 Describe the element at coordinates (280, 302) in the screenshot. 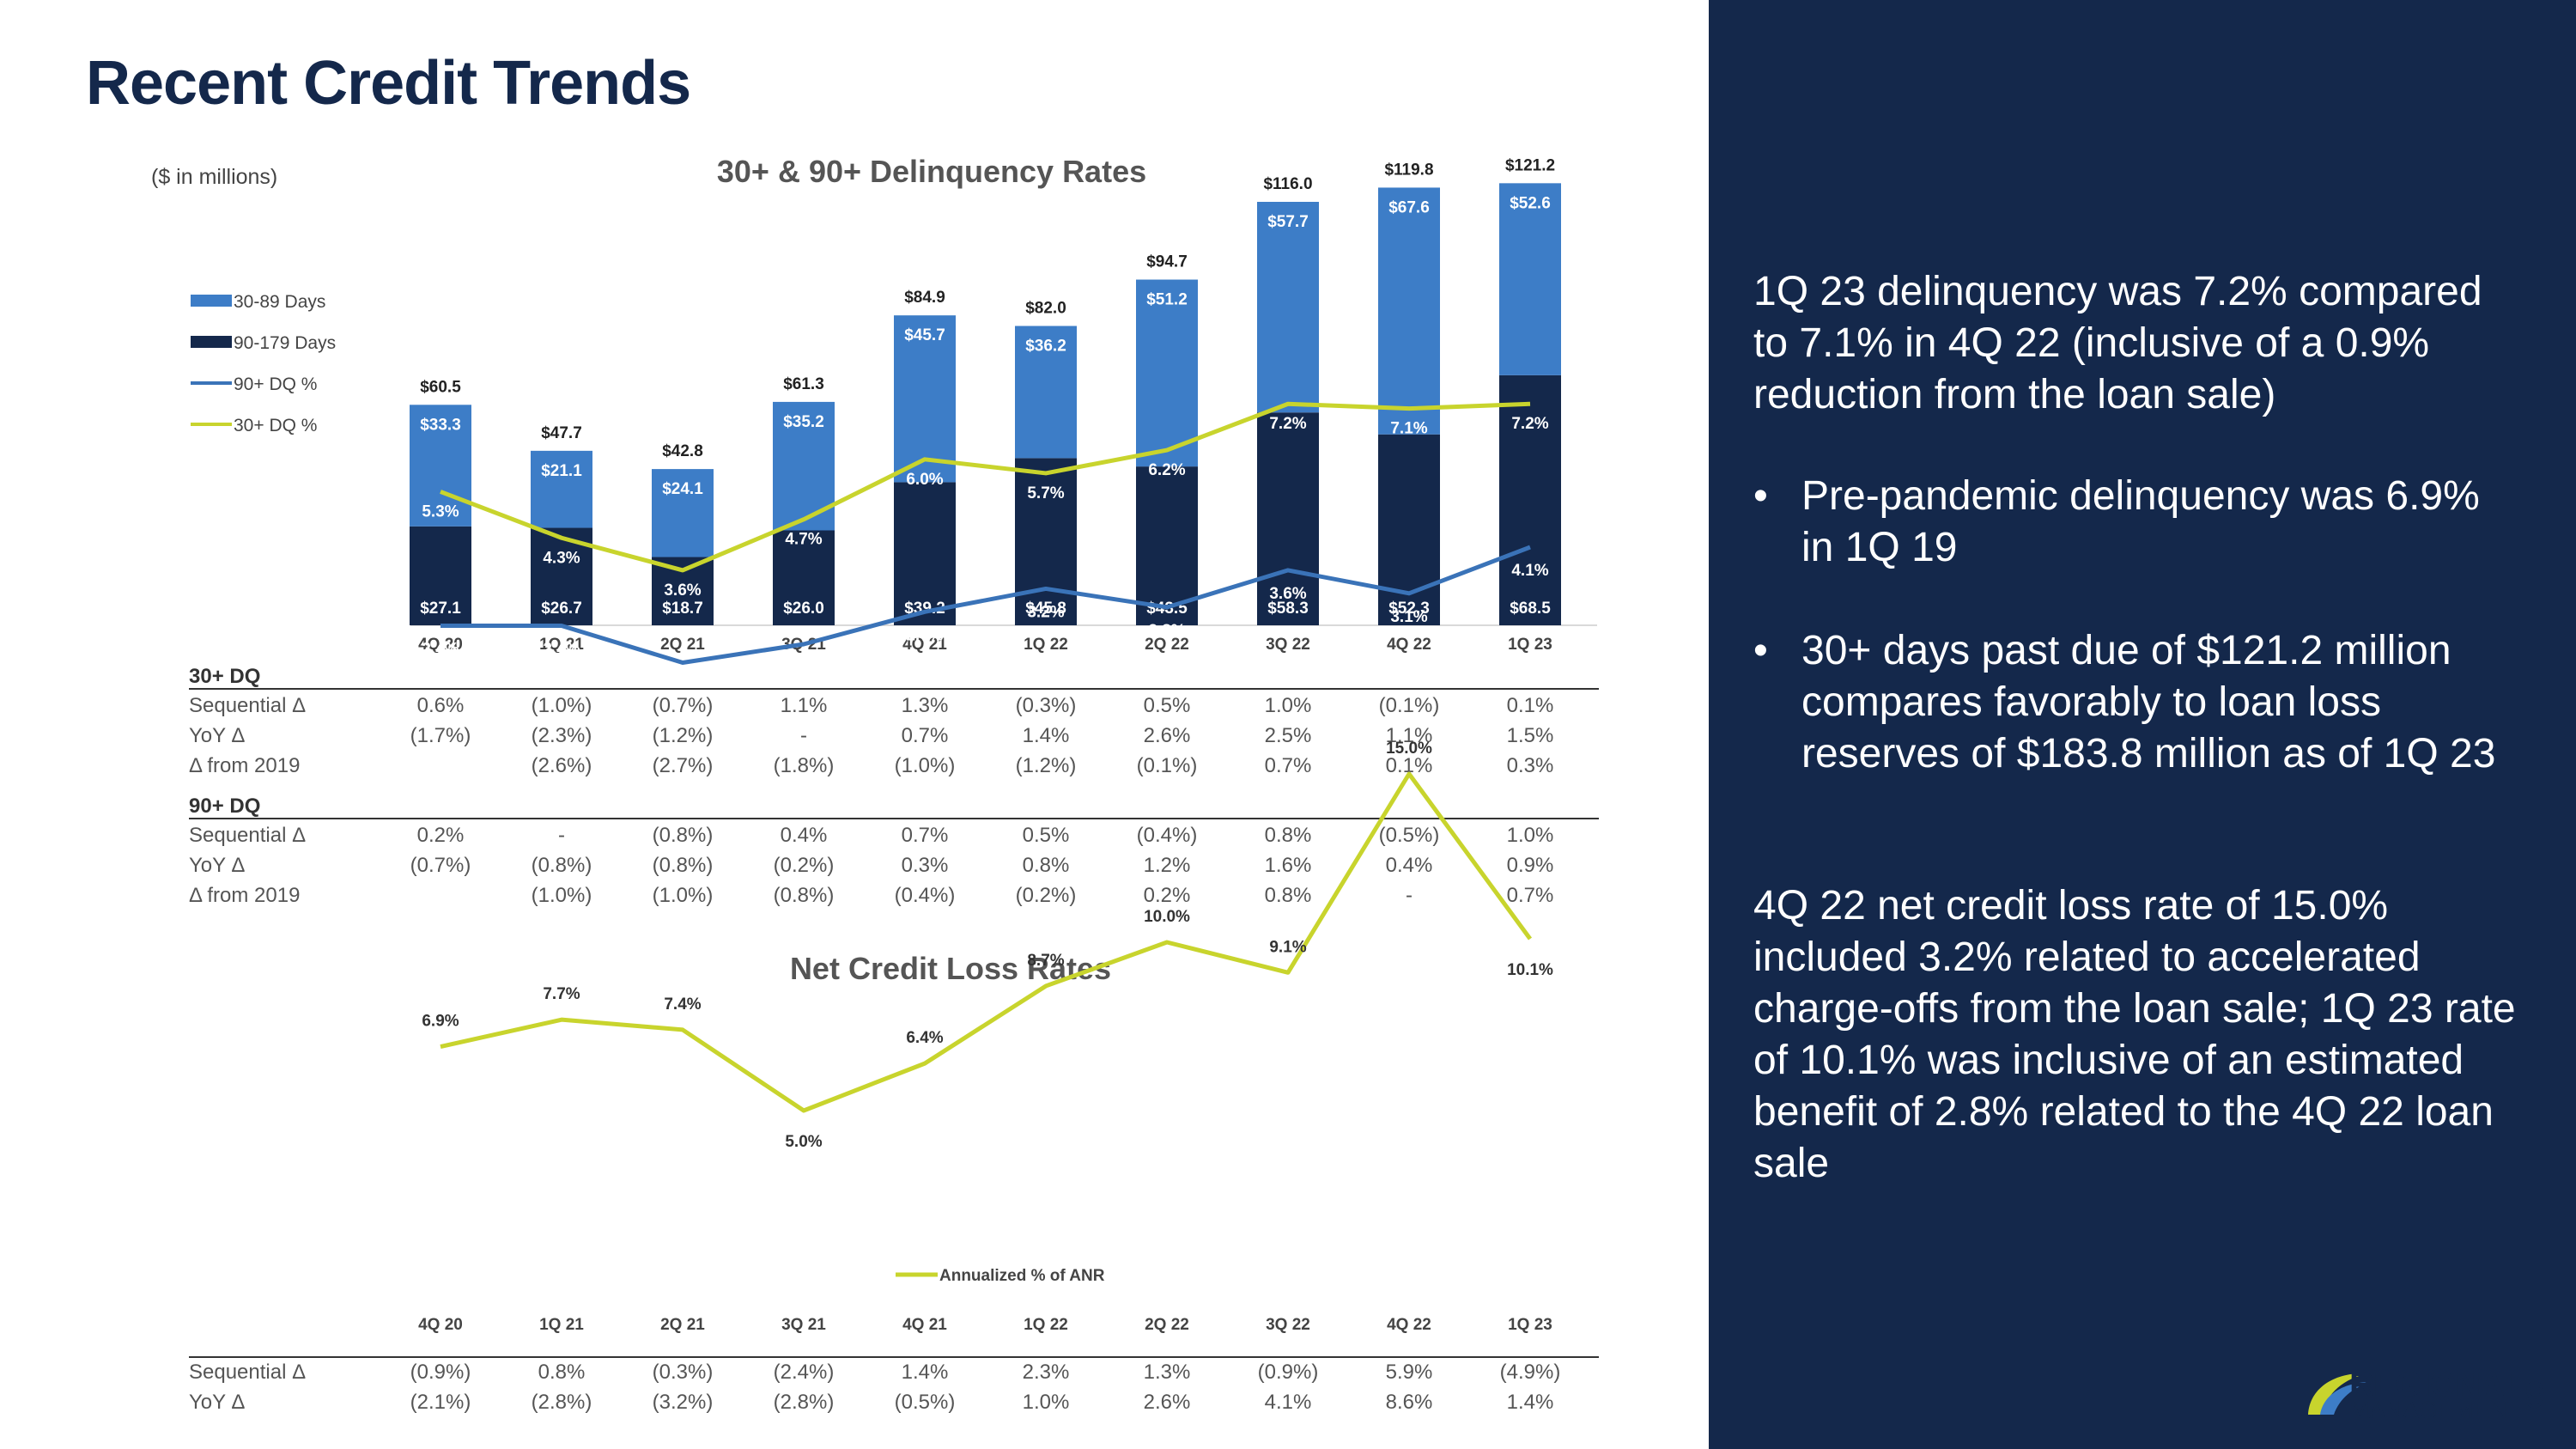

I see `legend-label-30-89: 30-89 Days` at that location.